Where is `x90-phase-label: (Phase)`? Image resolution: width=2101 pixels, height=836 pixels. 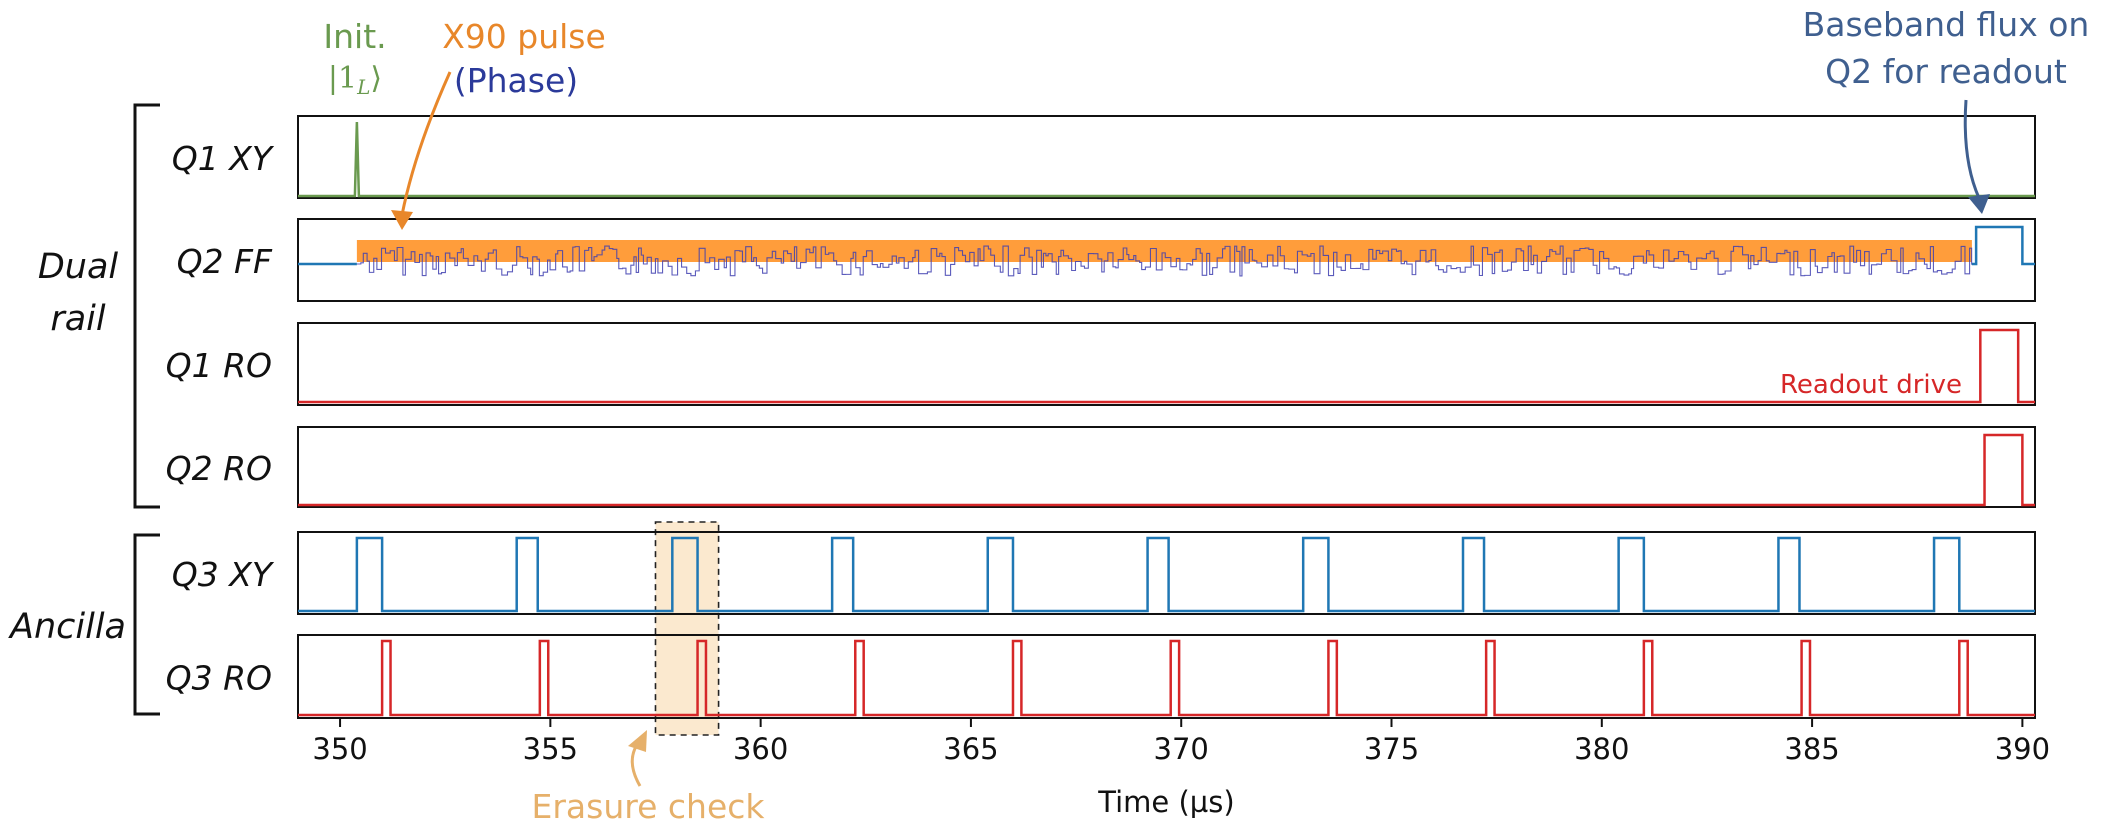 x90-phase-label: (Phase) is located at coordinates (516, 80).